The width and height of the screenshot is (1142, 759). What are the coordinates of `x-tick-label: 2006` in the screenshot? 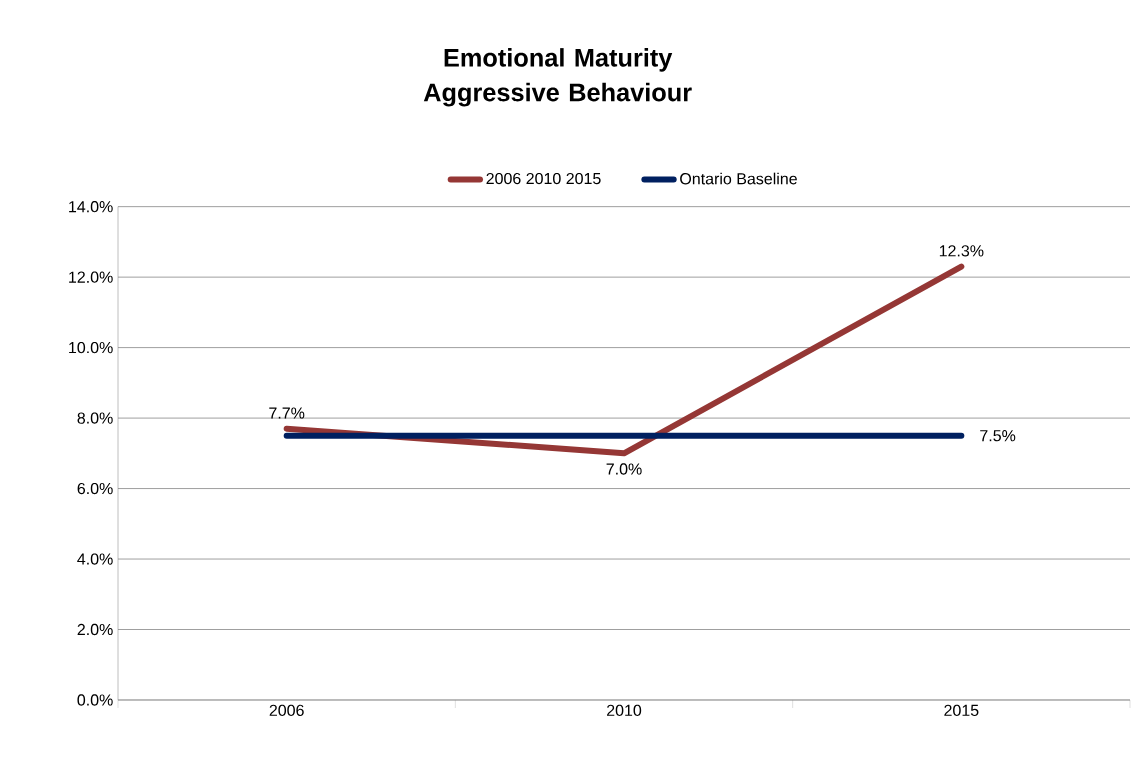 It's located at (286, 710).